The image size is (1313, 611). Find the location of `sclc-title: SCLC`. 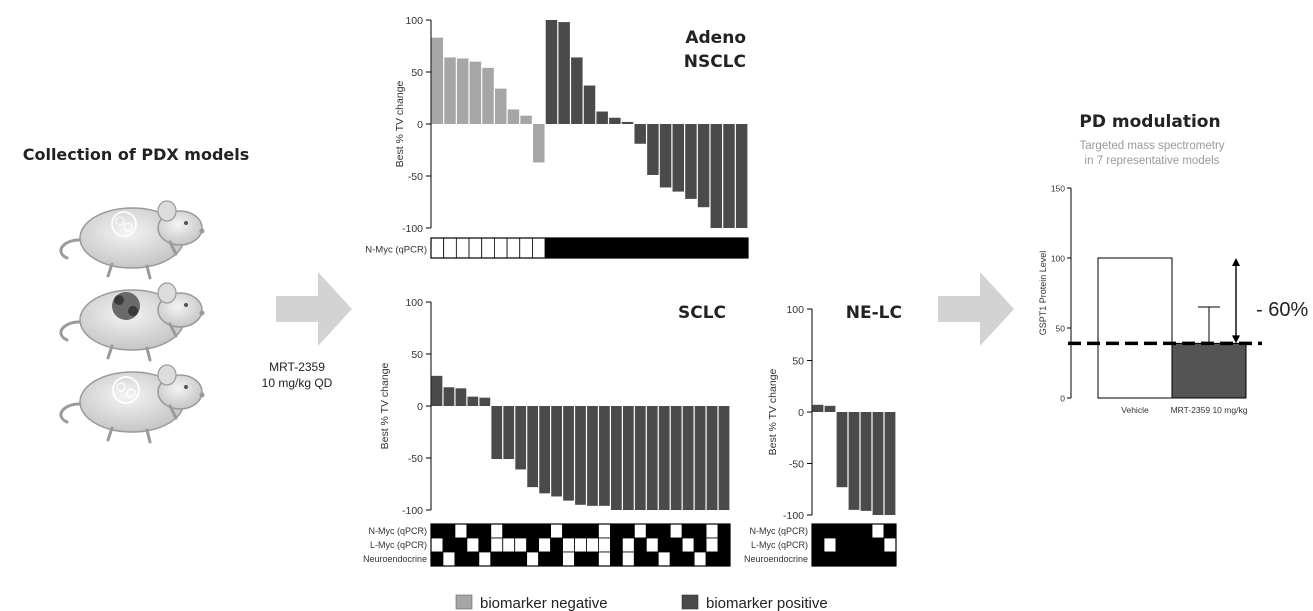

sclc-title: SCLC is located at coordinates (702, 313).